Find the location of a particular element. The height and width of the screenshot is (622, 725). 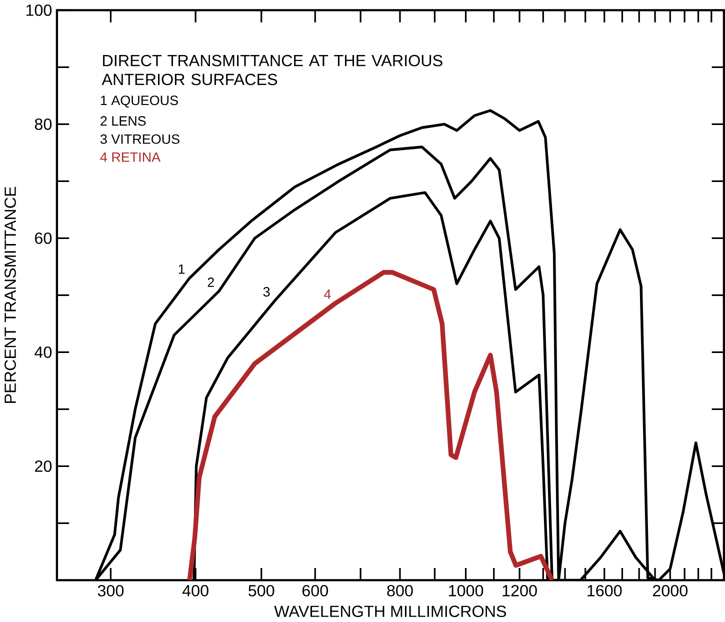

x-tick-label: 300 is located at coordinates (111, 591).